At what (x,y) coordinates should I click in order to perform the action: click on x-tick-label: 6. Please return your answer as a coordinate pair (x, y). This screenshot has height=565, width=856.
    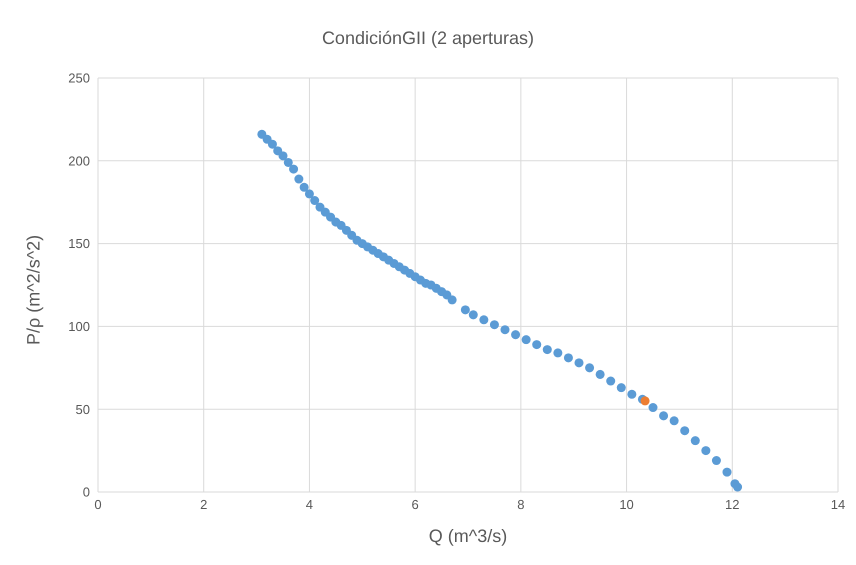
    Looking at the image, I should click on (415, 504).